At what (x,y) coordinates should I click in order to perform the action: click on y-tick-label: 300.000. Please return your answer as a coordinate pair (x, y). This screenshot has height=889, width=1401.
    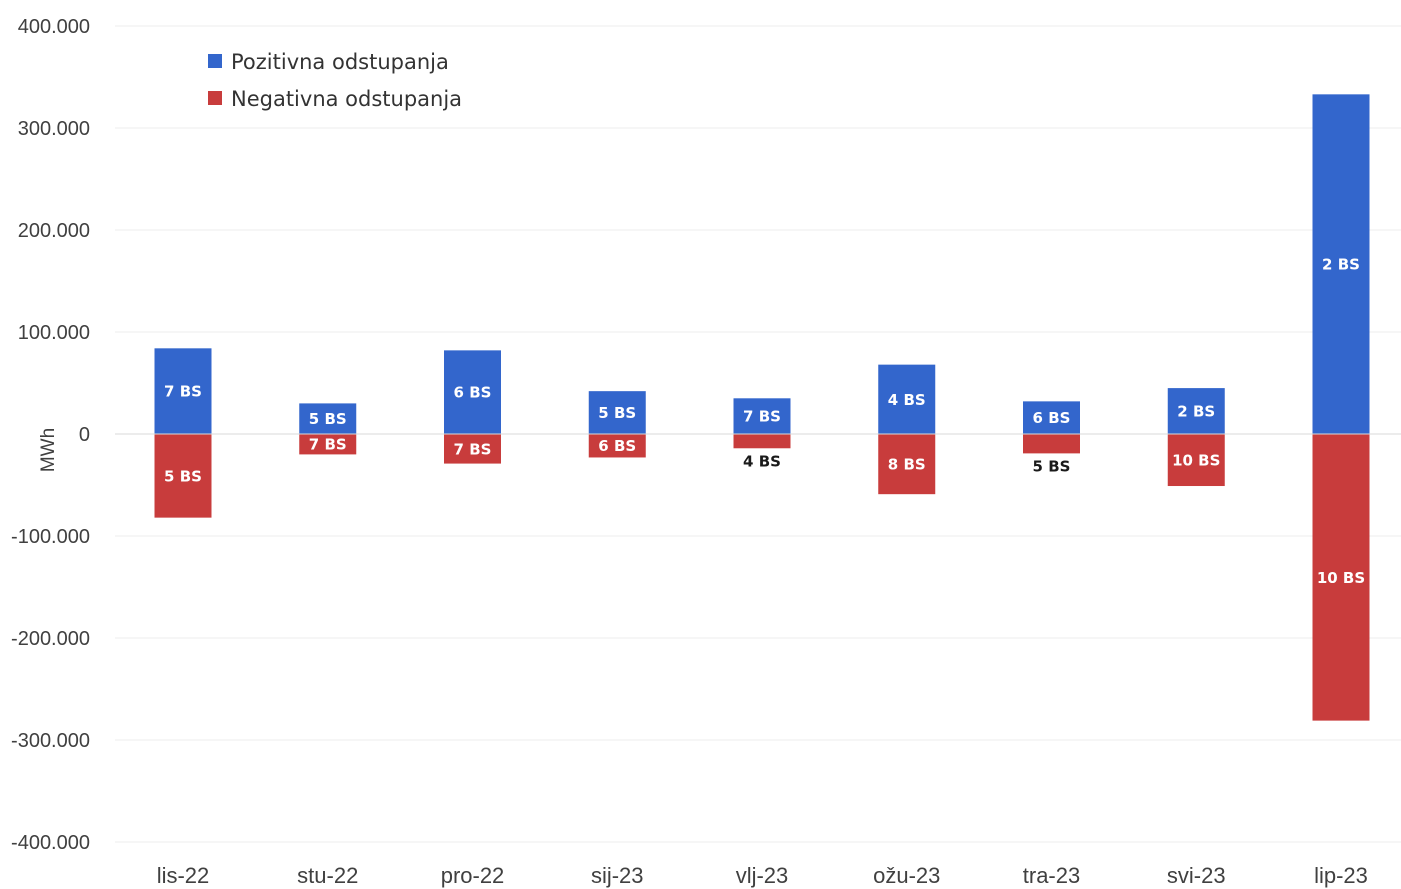
    Looking at the image, I should click on (54, 129).